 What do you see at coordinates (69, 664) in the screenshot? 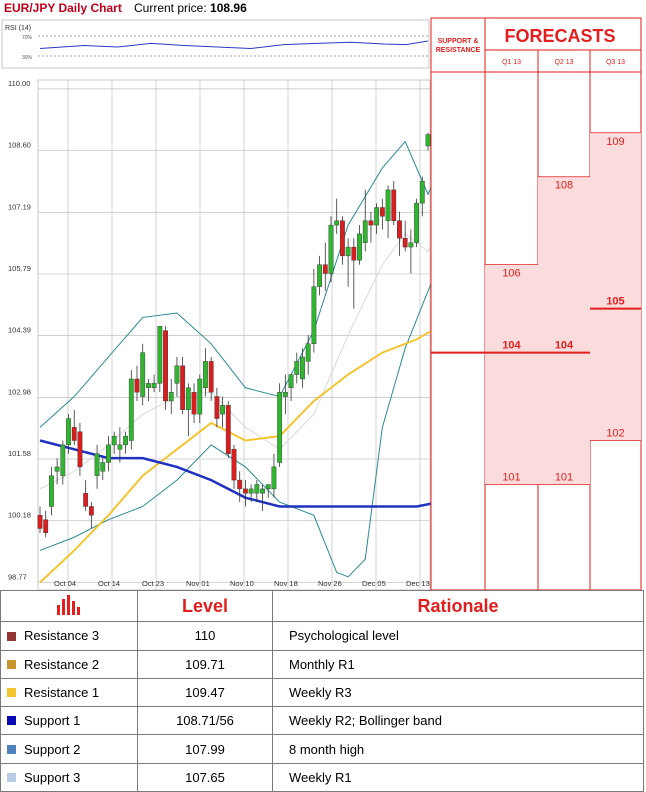
I see `row-name: Resistance 2` at bounding box center [69, 664].